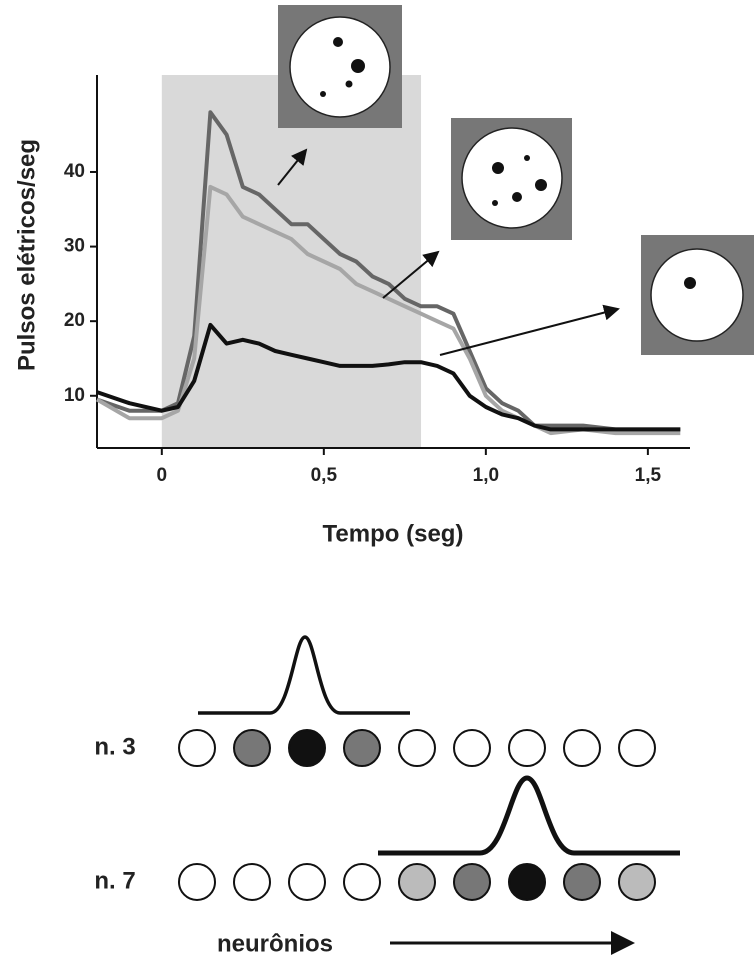 This screenshot has width=754, height=962. Describe the element at coordinates (375, 815) in the screenshot. I see `neuron-rows: n. 3 n. 7` at that location.